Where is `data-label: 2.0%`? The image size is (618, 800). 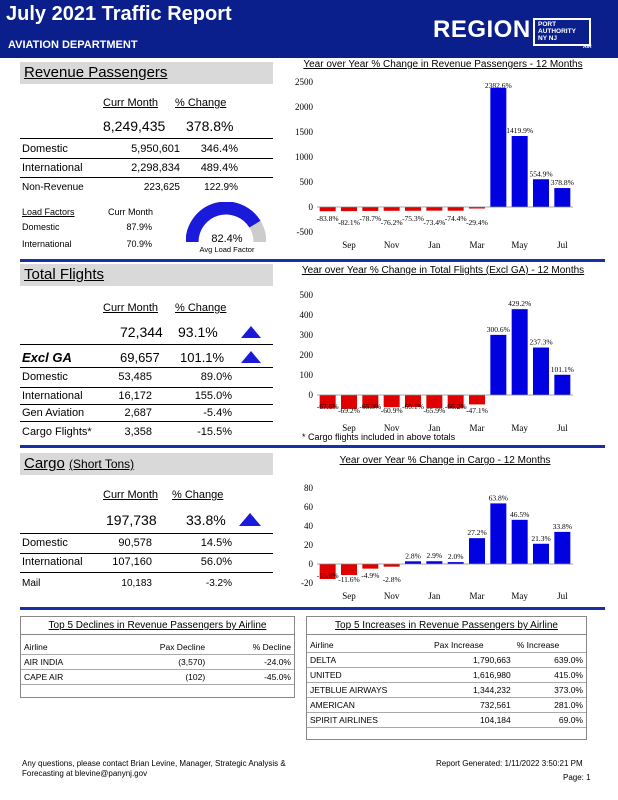 data-label: 2.0% is located at coordinates (456, 556).